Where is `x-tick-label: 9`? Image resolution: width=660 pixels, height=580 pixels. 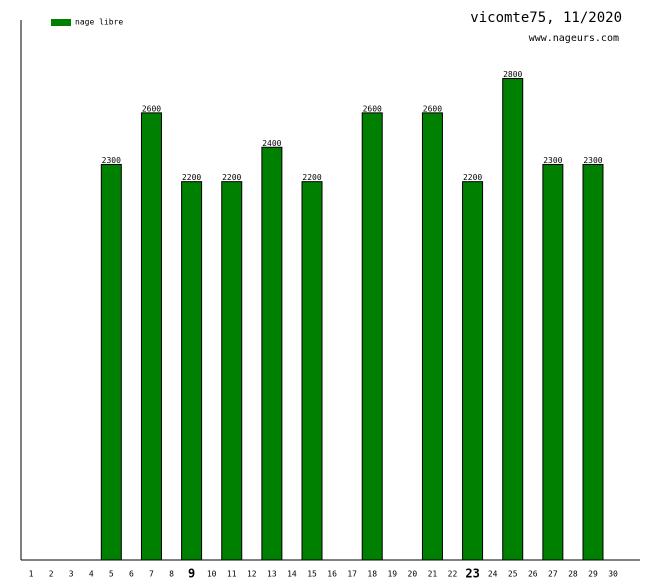
x-tick-label: 9 is located at coordinates (191, 573).